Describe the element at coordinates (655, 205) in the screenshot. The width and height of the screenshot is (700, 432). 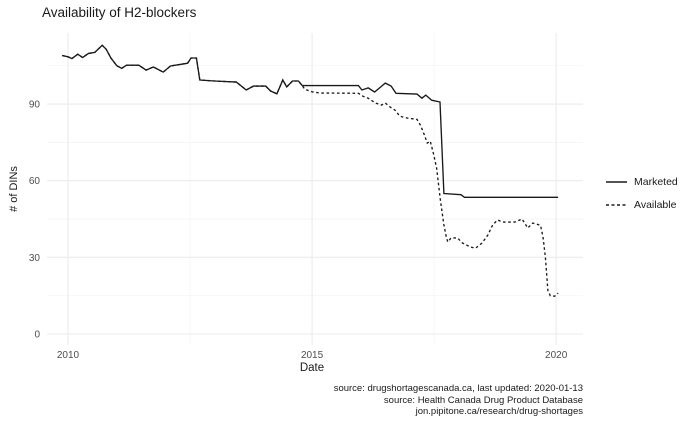
I see `legend-label-available: Available` at that location.